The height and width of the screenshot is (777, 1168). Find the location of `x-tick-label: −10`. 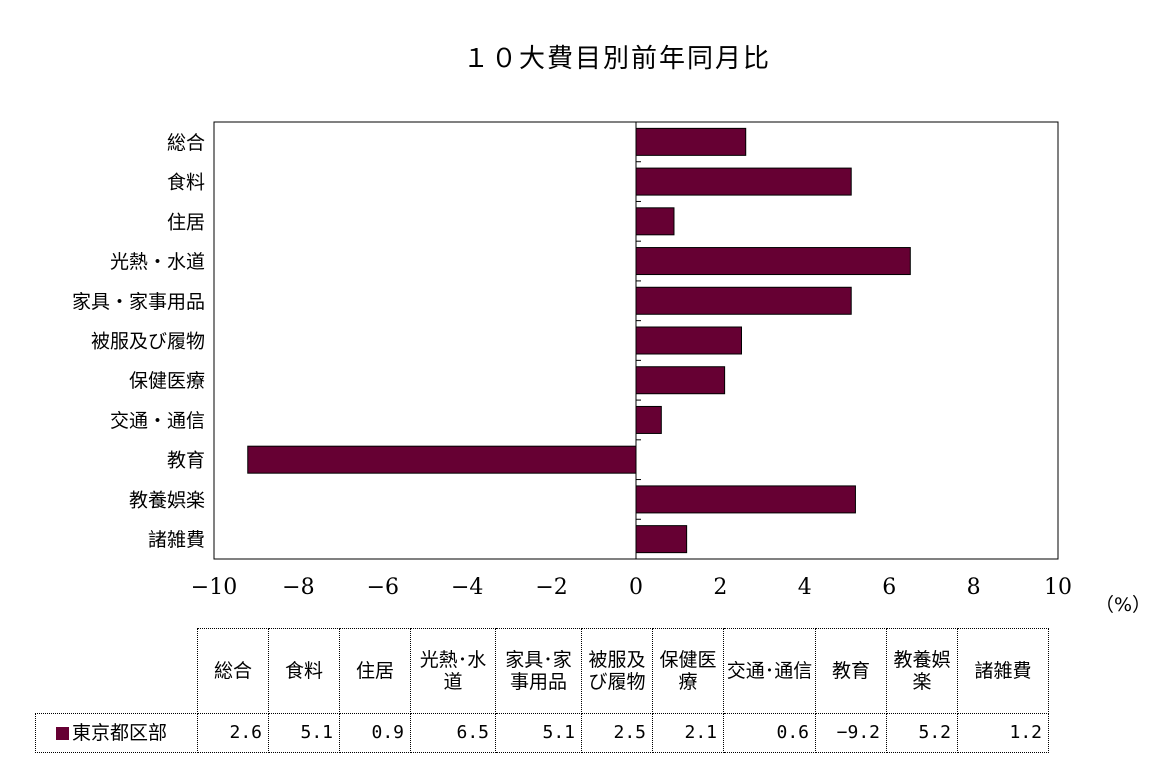

x-tick-label: −10 is located at coordinates (214, 587).